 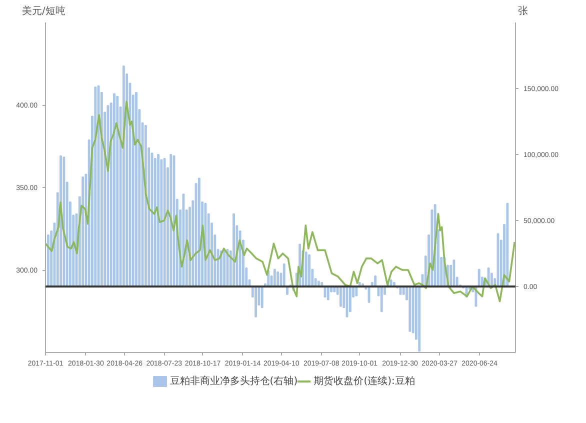 I want to click on legend-label: 期货收盘价(连续):豆粕, so click(x=364, y=381).